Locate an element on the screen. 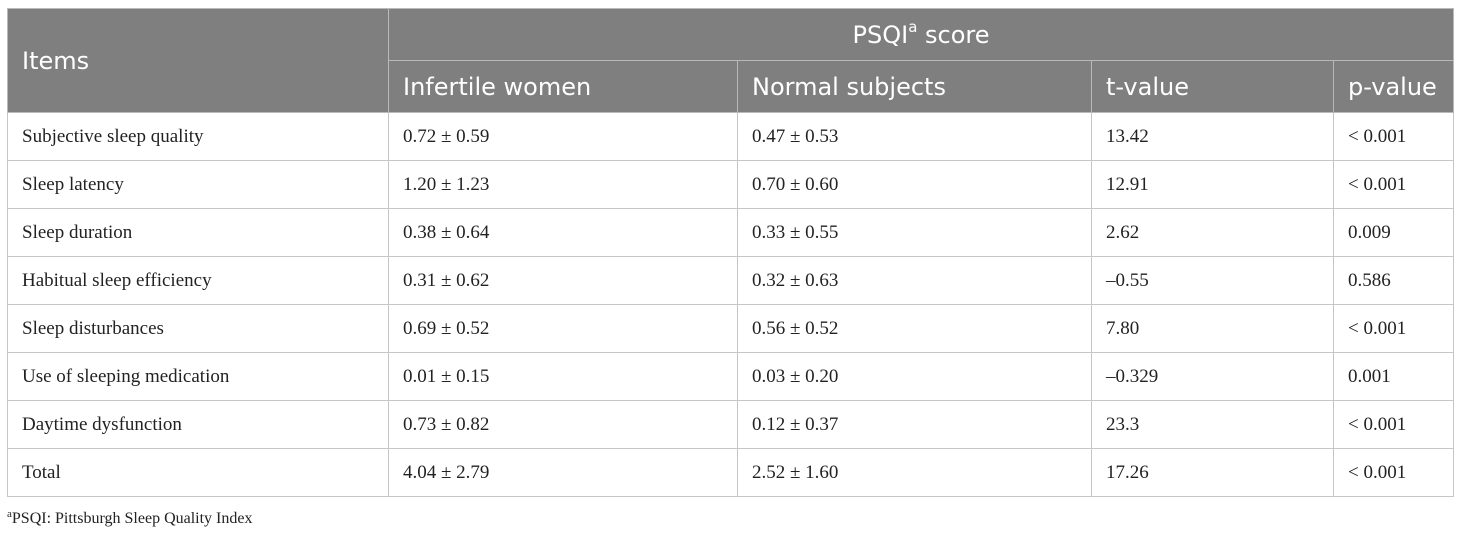  table-footnote: aPSQI: Pittsburgh Sleep Quality Index is located at coordinates (130, 518).